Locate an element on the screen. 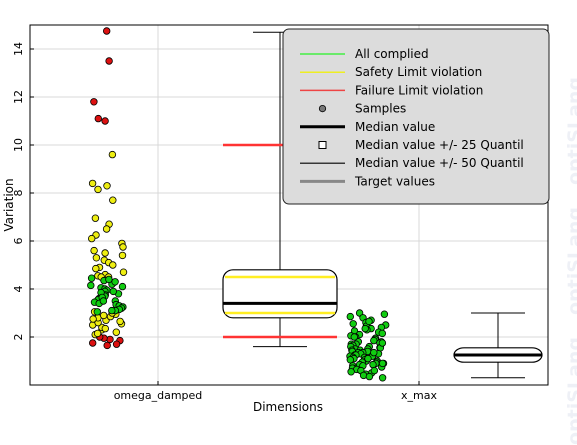  x-tick-label: x_max is located at coordinates (419, 395).